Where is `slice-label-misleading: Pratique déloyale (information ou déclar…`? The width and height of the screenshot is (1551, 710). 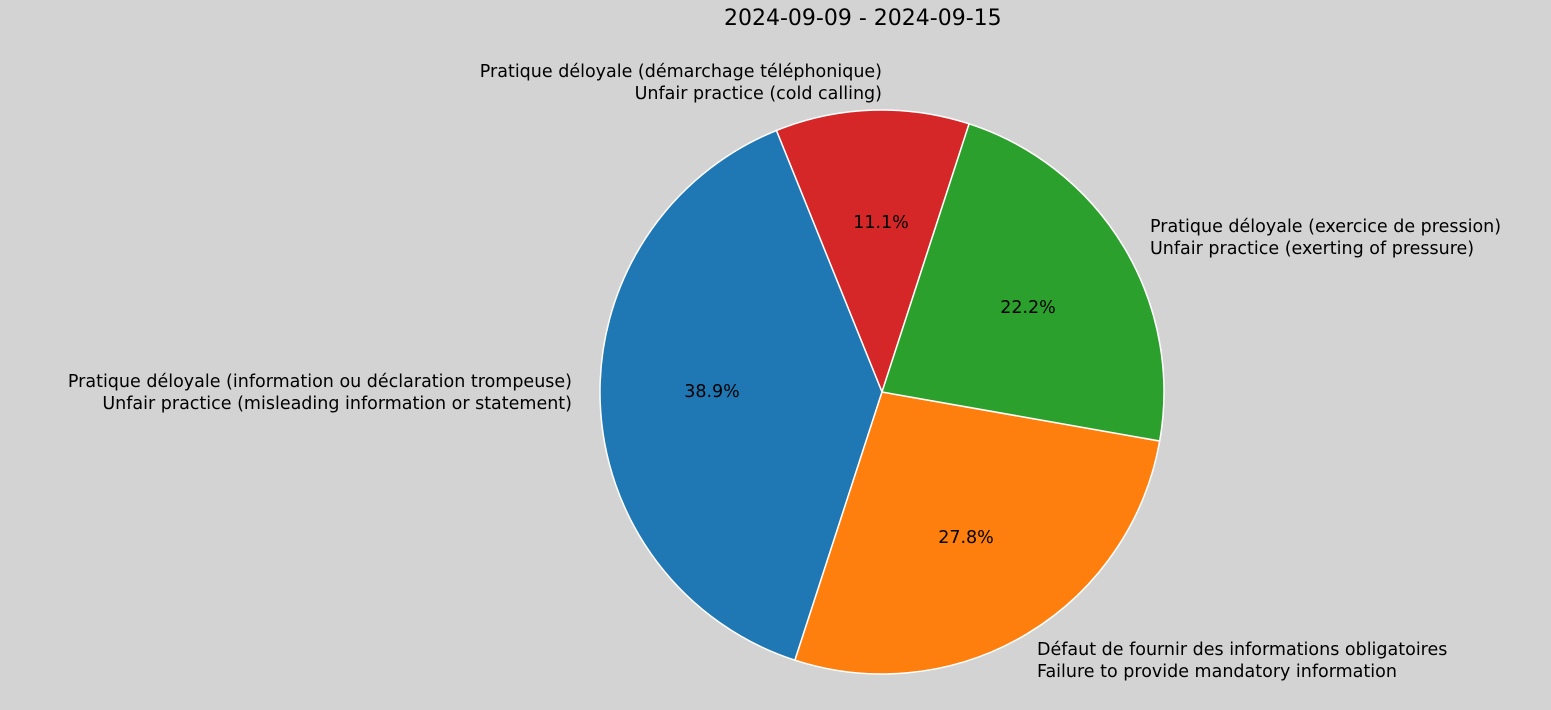
slice-label-misleading: Pratique déloyale (information ou déclar… is located at coordinates (319, 393).